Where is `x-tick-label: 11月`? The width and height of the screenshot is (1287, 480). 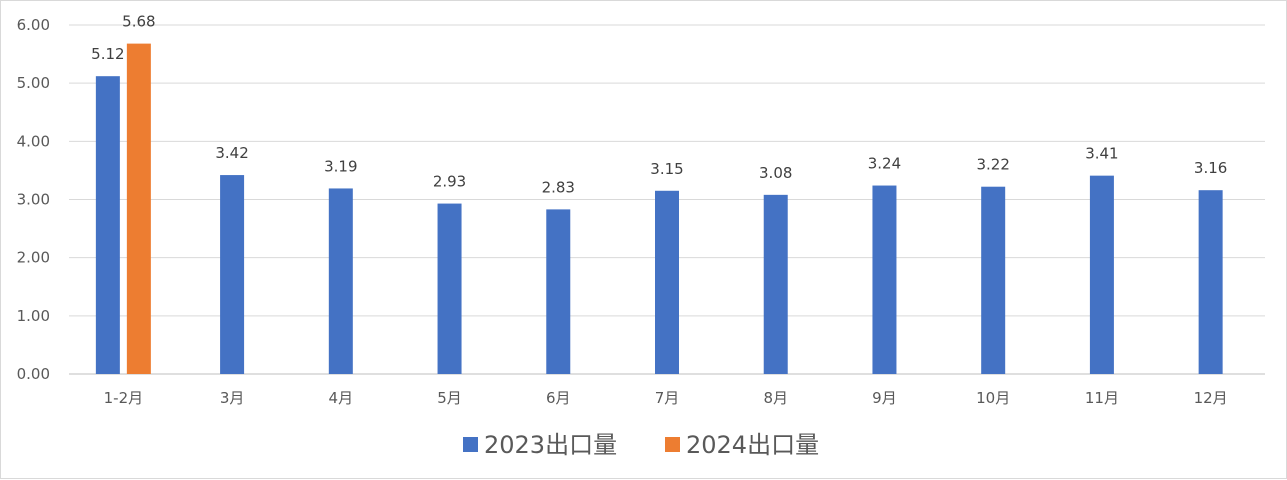
x-tick-label: 11月 is located at coordinates (1102, 398).